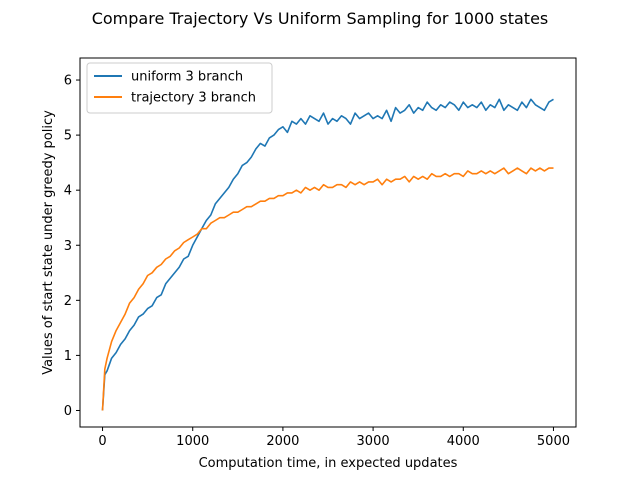  I want to click on legend-label: trajectory 3 branch, so click(193, 98).